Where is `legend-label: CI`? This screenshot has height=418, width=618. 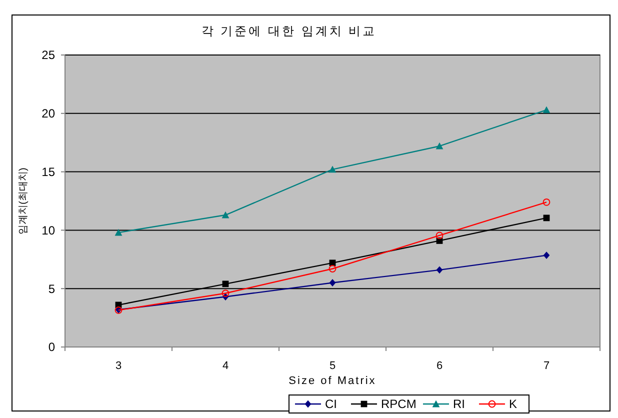 legend-label: CI is located at coordinates (331, 404).